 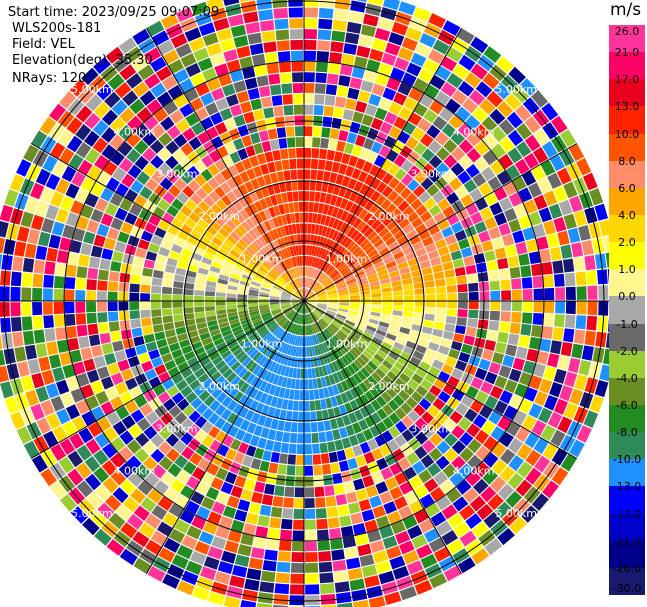 I want to click on azimuth-spoke, so click(x=167, y=222).